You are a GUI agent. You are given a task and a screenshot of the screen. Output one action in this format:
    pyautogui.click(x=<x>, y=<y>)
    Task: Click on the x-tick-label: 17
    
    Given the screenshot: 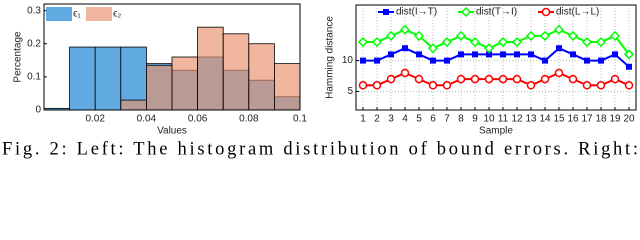 What is the action you would take?
    pyautogui.click(x=587, y=119)
    